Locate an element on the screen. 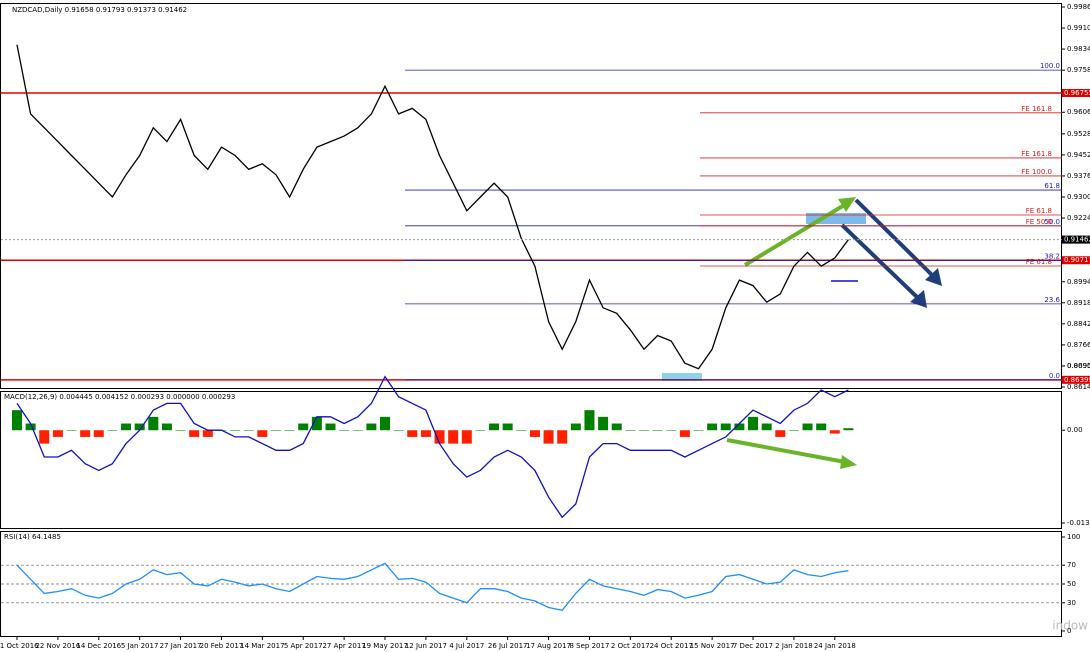  y-tick-label: 0 is located at coordinates (1069, 631).